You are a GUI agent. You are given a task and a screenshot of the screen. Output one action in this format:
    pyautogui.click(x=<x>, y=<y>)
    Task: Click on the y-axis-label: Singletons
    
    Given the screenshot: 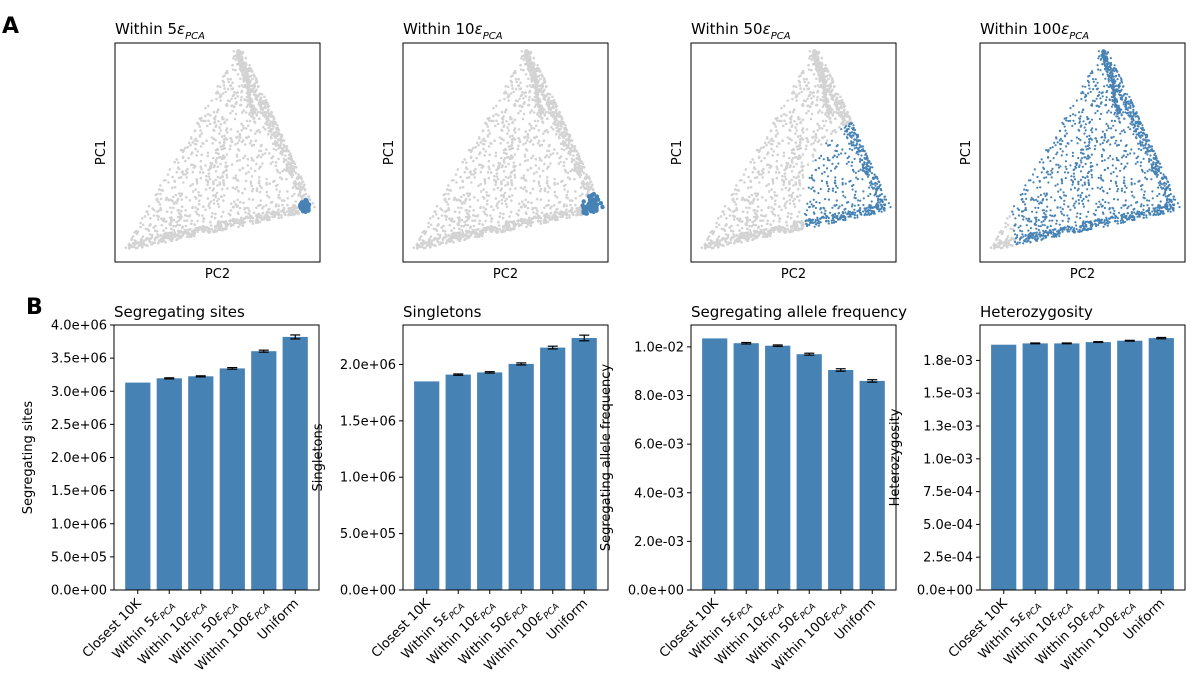 What is the action you would take?
    pyautogui.click(x=318, y=457)
    